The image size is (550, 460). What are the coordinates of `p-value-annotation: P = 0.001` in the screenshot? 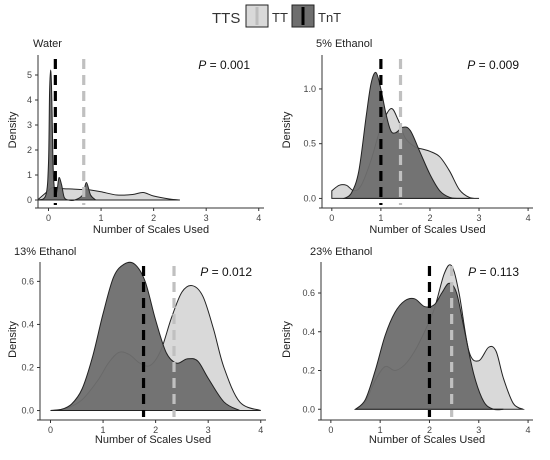 It's located at (224, 65).